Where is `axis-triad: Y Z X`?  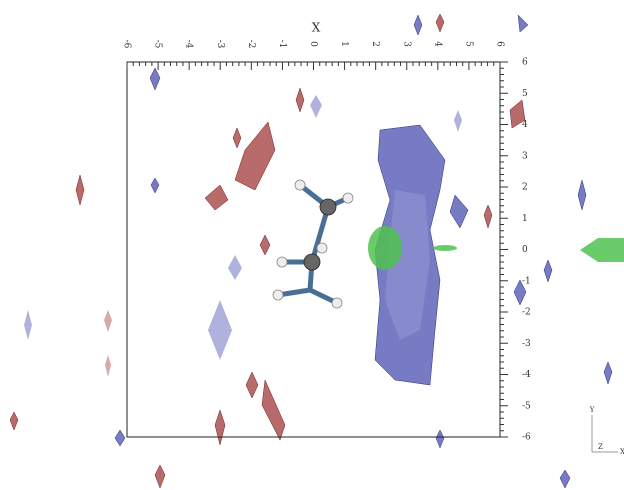
axis-triad: Y Z X is located at coordinates (606, 431).